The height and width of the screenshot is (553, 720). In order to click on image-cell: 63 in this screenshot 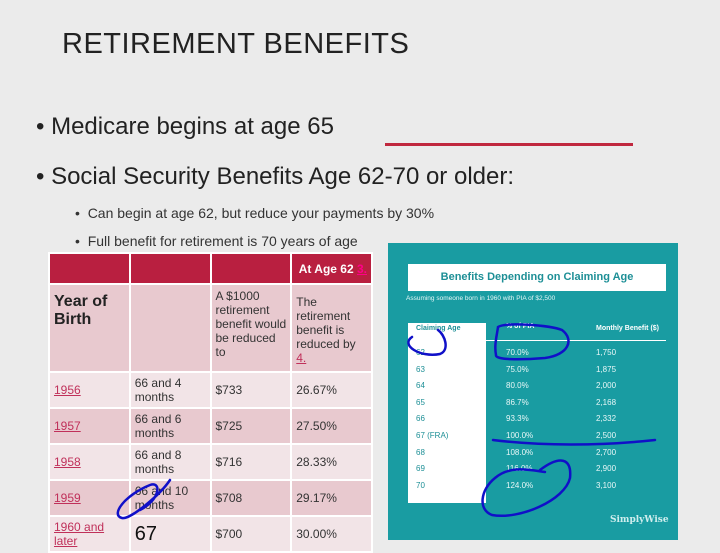, I will do `click(420, 369)`.